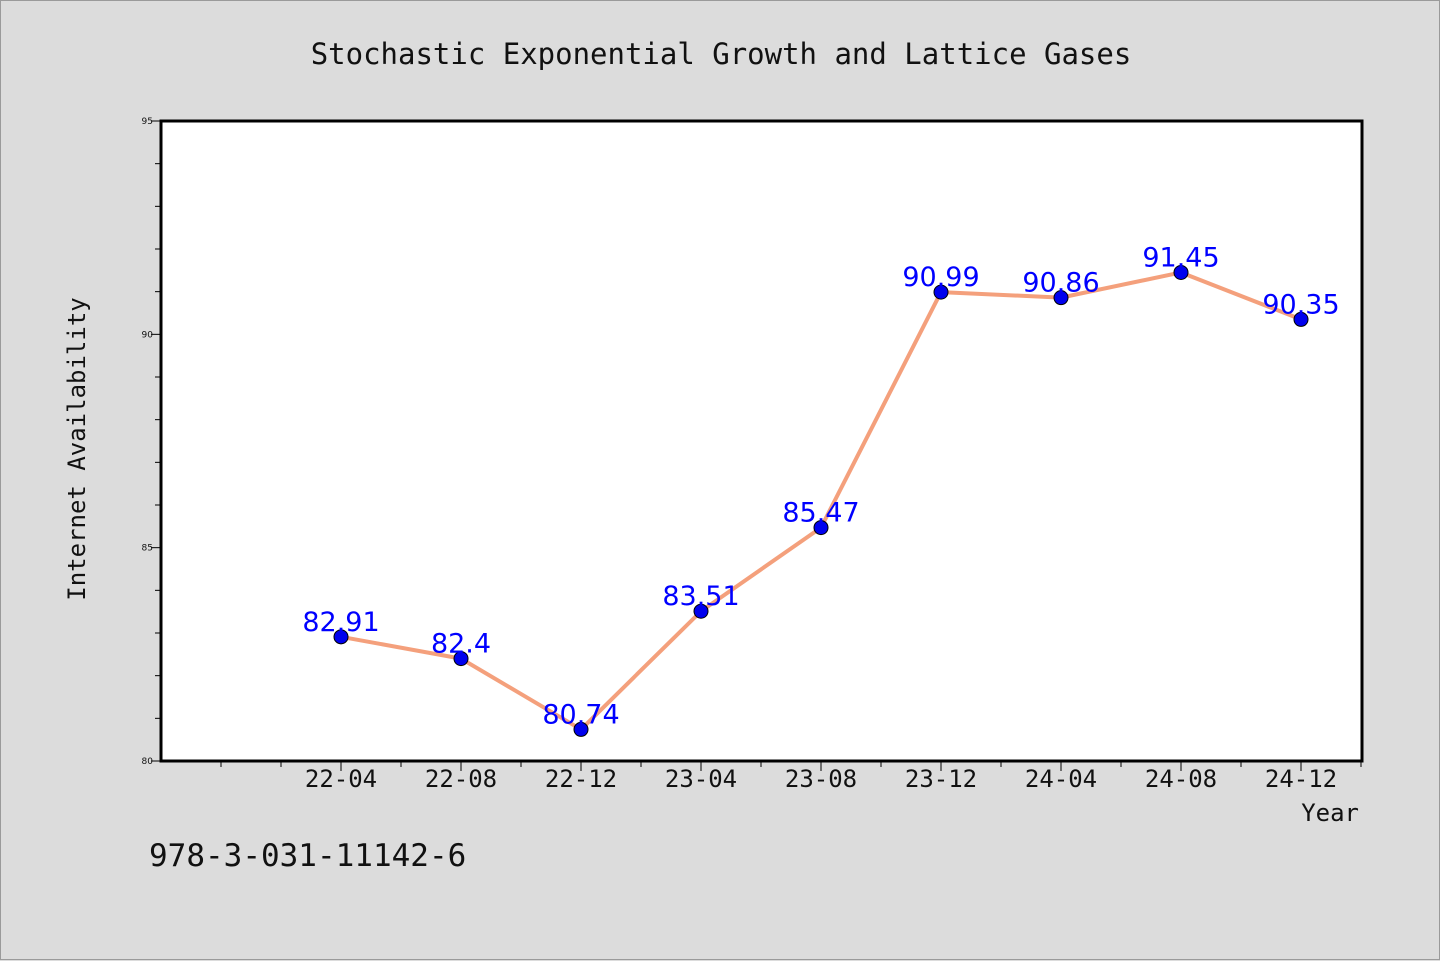  I want to click on data-label: 90.86, so click(1060, 283).